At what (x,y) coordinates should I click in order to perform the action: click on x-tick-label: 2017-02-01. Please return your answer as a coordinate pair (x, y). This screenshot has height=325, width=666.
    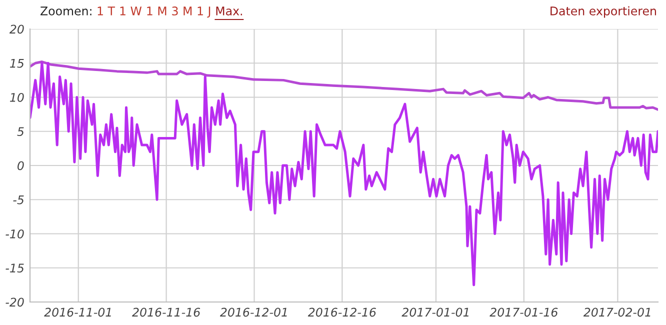
    Looking at the image, I should click on (616, 312).